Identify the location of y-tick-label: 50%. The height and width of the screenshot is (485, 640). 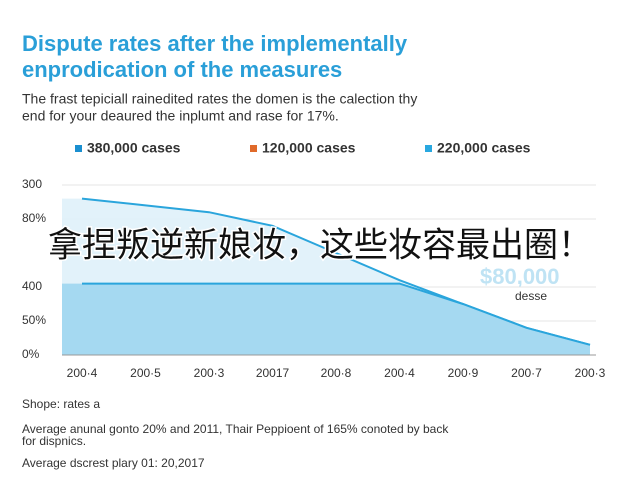
(34, 320).